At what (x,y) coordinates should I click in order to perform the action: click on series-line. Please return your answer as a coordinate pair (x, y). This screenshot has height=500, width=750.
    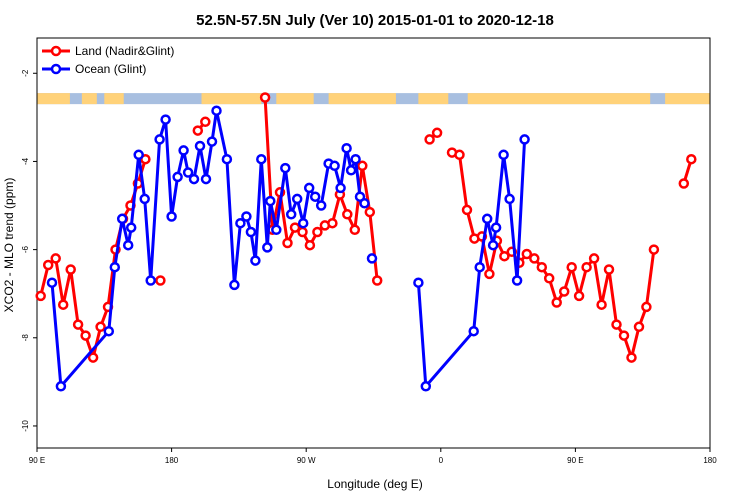
    Looking at the image, I should click on (471, 263).